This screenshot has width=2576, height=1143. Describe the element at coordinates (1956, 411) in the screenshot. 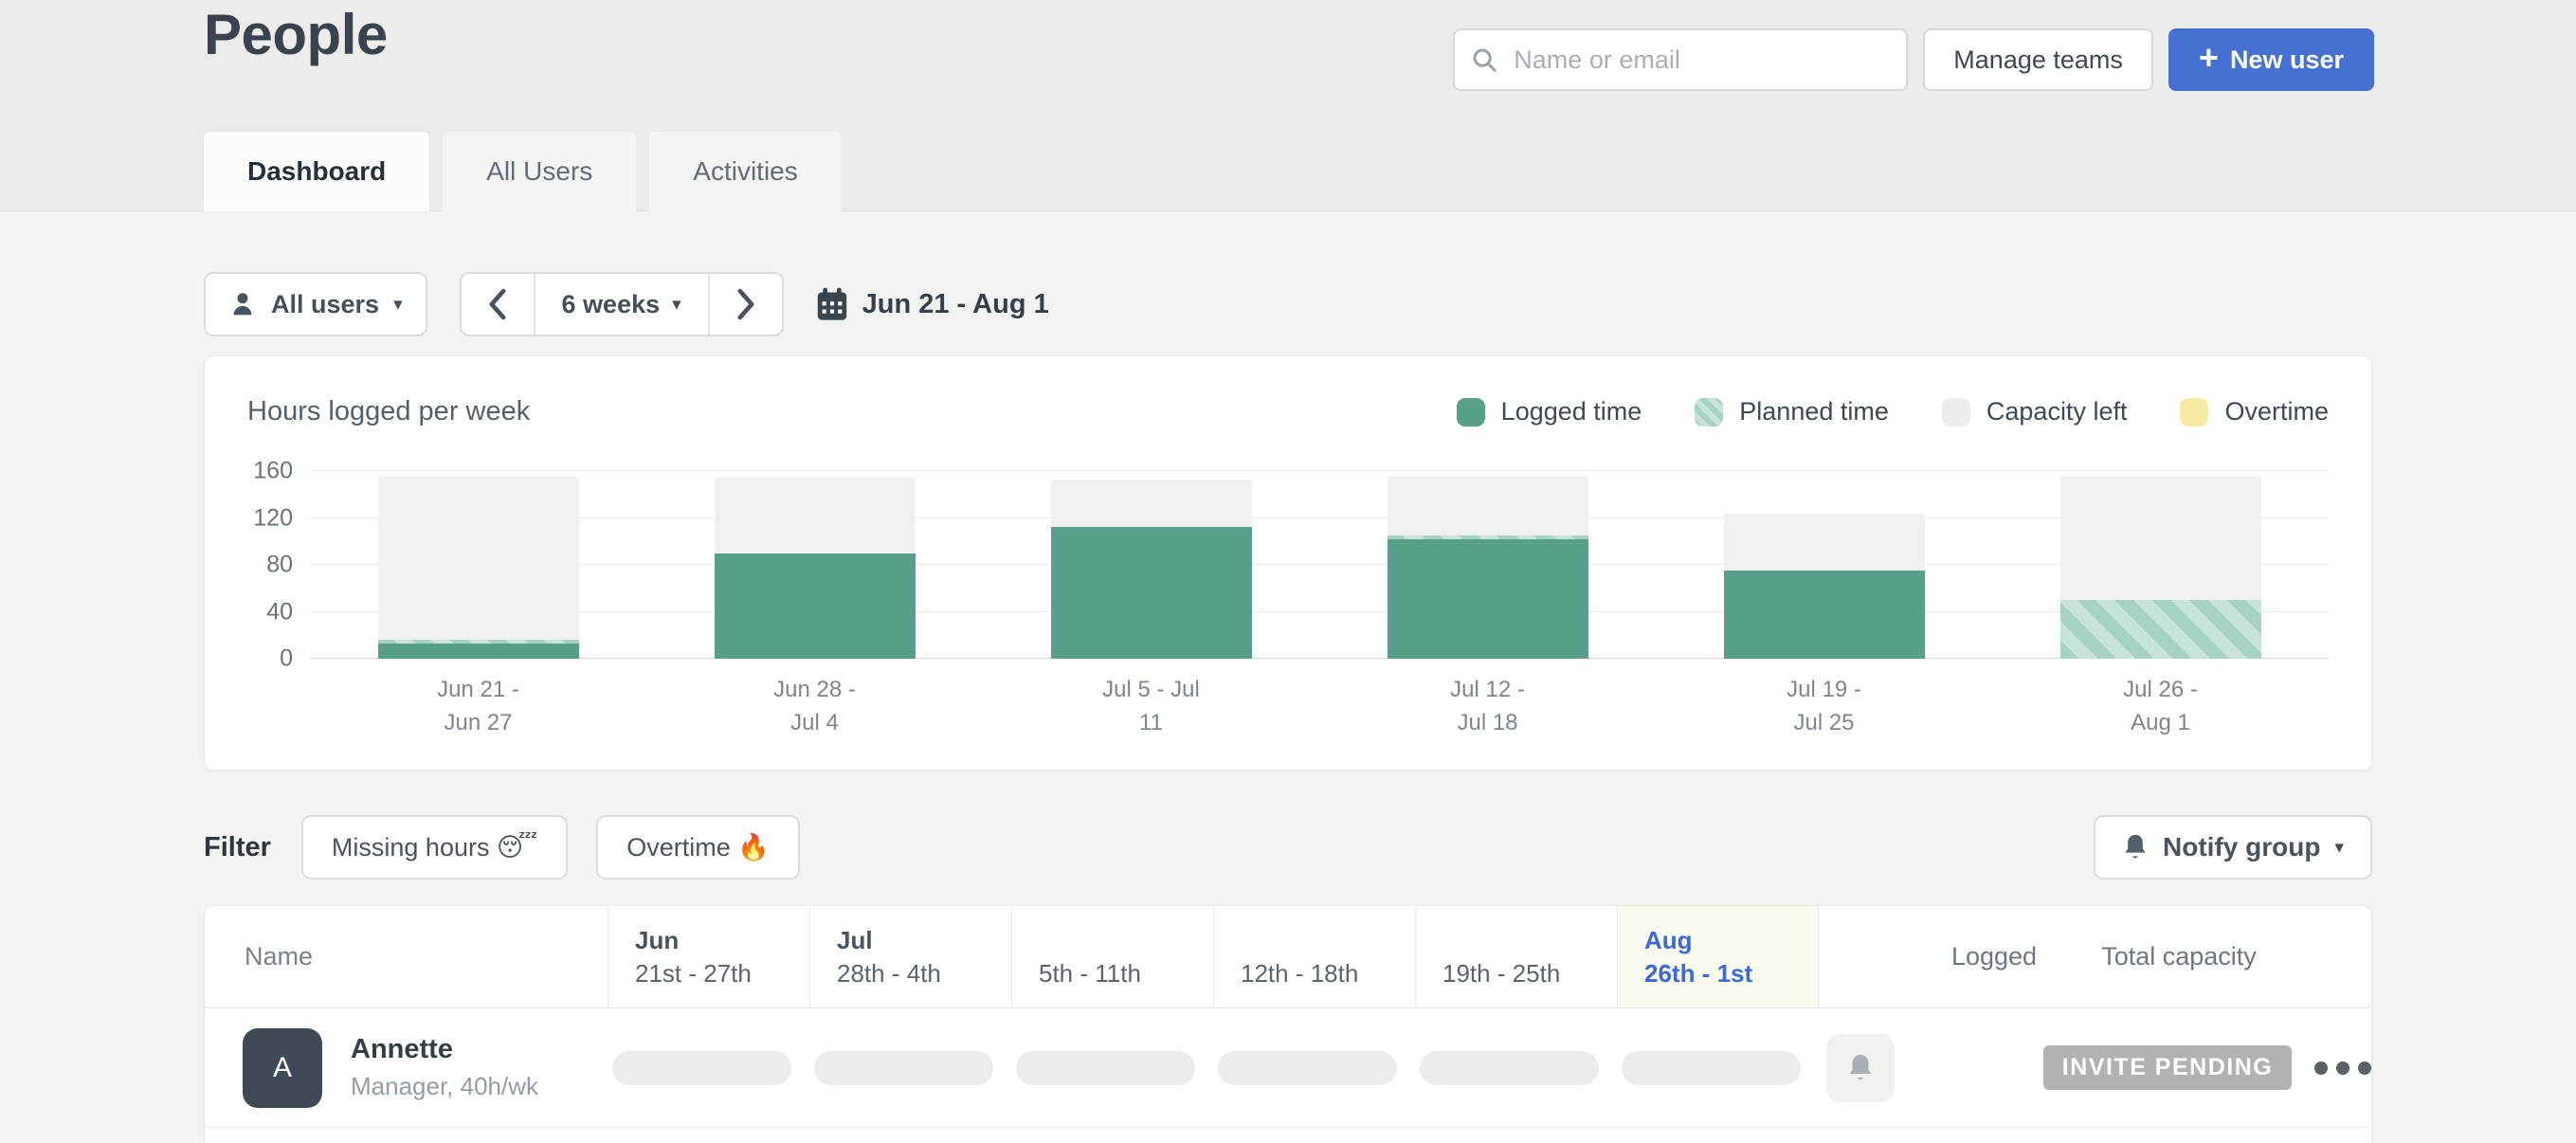

I see `capacity-swatch-icon` at that location.